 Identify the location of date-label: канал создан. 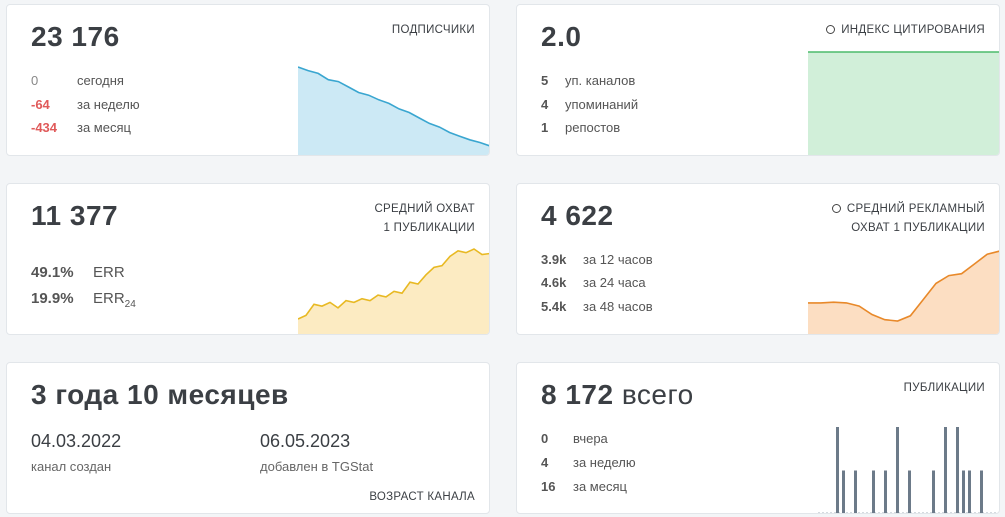
(71, 466).